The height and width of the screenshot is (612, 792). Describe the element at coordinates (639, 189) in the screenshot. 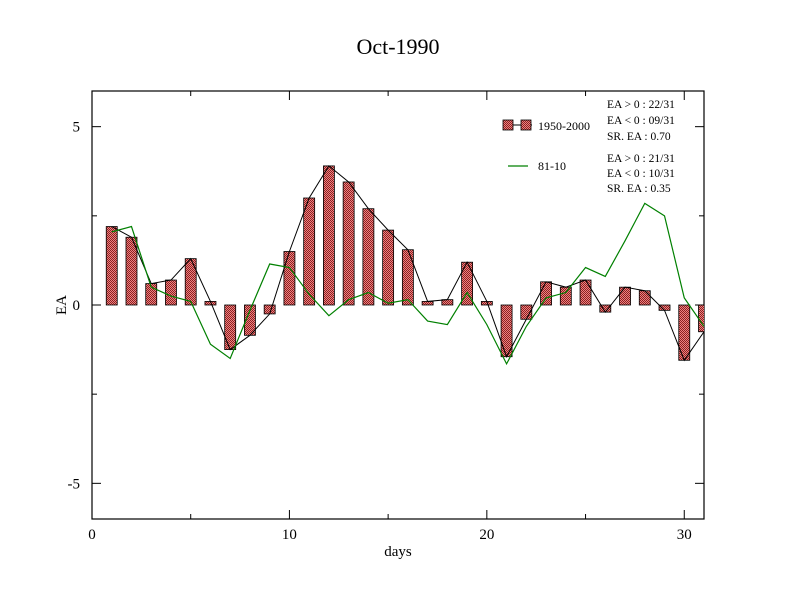

I see `annotation-8110-sr: SR. EA : 0.35` at that location.